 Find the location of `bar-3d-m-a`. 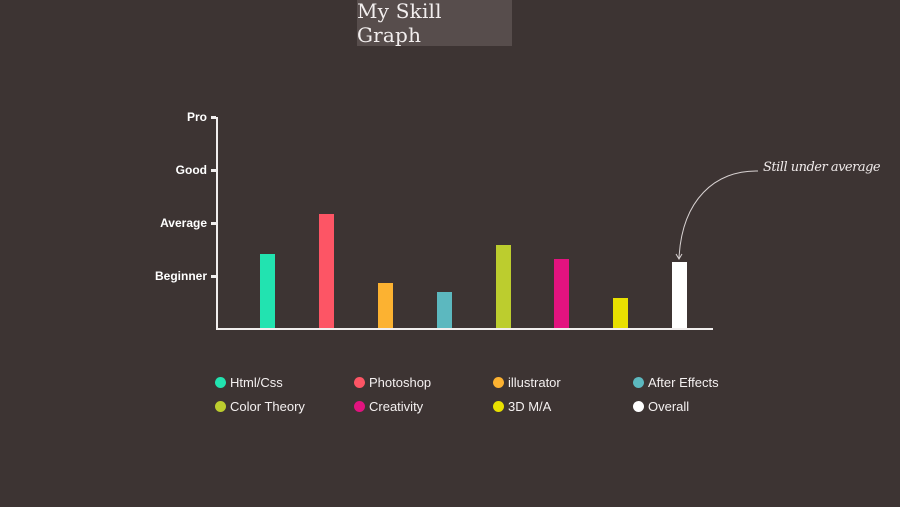

bar-3d-m-a is located at coordinates (620, 313).